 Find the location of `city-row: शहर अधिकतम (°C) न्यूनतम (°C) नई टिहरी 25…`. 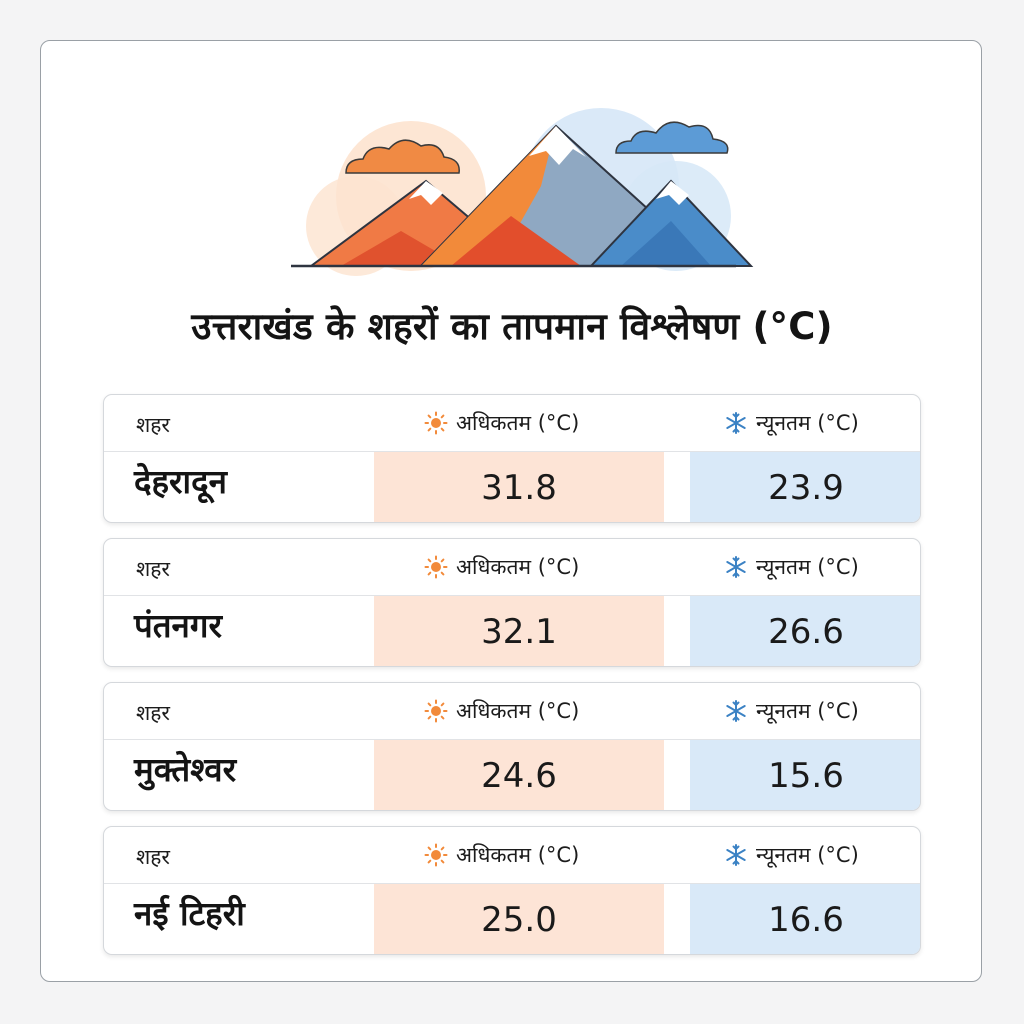

city-row: शहर अधिकतम (°C) न्यूनतम (°C) नई टिहरी 25… is located at coordinates (512, 890).